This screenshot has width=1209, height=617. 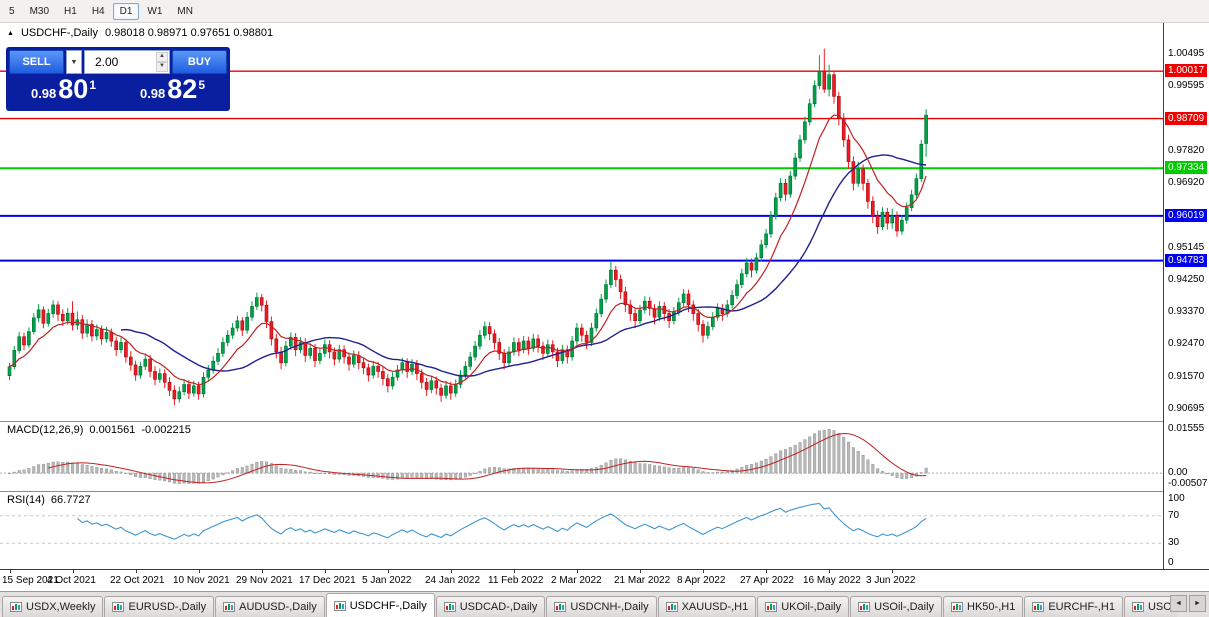 I want to click on date-label: 2 Mar 2022, so click(x=576, y=580).